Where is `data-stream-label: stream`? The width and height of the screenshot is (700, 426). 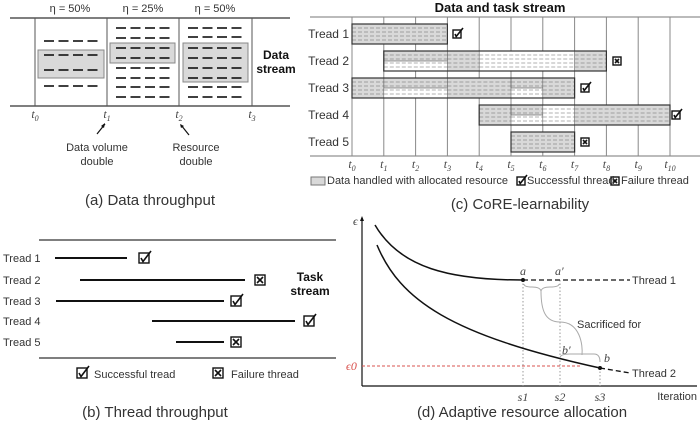 data-stream-label: stream is located at coordinates (275, 69).